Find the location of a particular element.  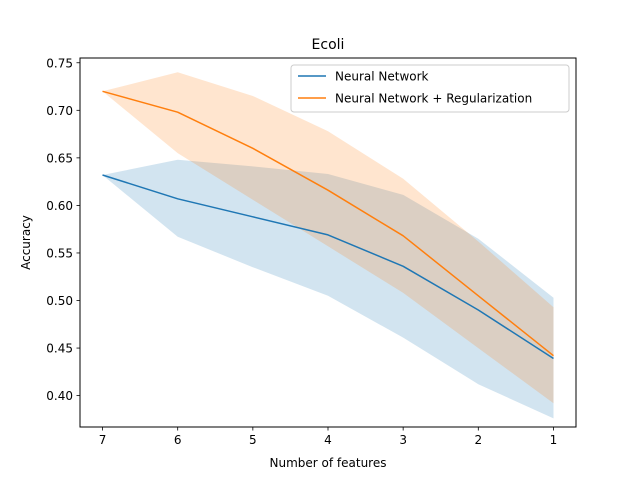

x-axis-title: Number of features is located at coordinates (328, 463).